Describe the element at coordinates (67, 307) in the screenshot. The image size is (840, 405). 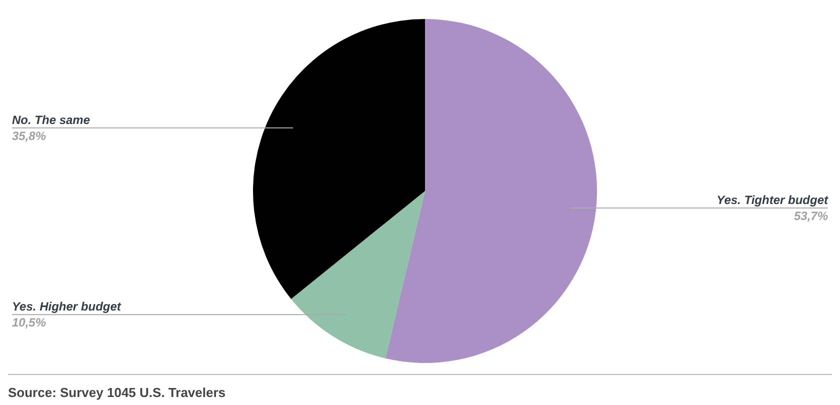
I see `slice-label: Yes. Higher budget` at that location.